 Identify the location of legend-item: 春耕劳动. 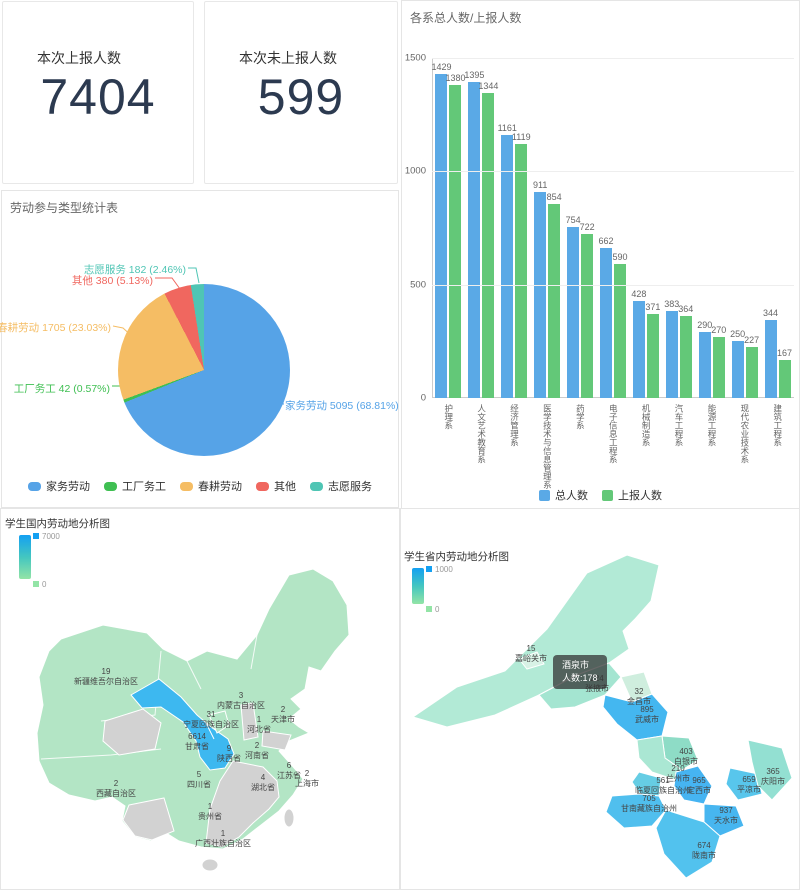
(211, 486).